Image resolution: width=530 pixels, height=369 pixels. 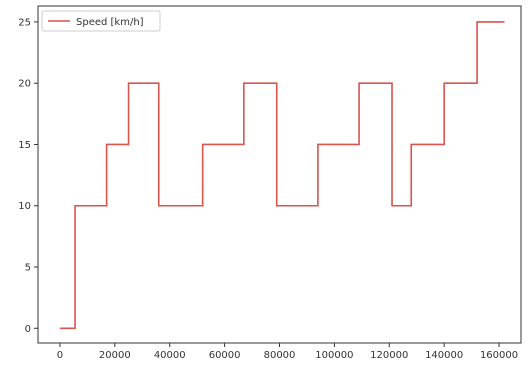 I want to click on x-tick-label: 20000, so click(x=115, y=355).